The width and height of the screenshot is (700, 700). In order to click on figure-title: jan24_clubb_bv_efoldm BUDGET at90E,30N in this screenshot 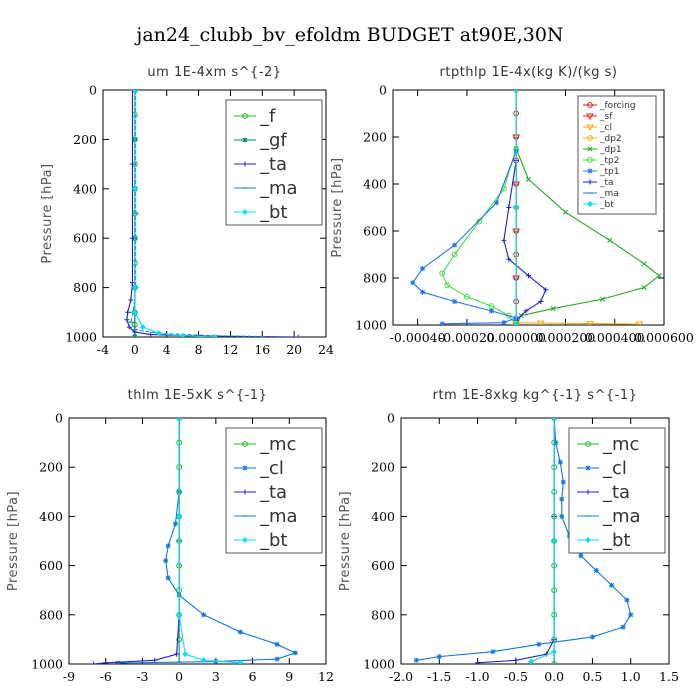, I will do `click(348, 35)`.